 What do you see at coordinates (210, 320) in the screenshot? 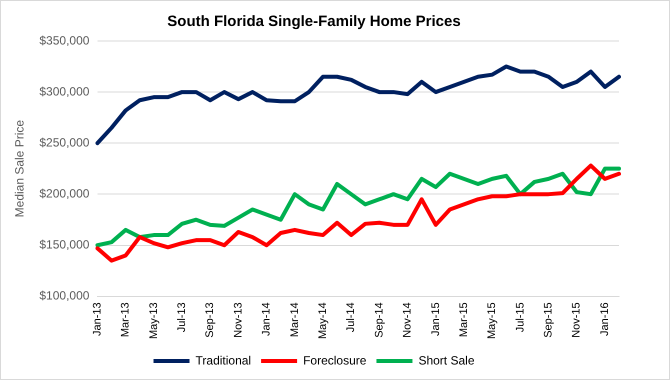
I see `x-tick-label: Sep-13` at bounding box center [210, 320].